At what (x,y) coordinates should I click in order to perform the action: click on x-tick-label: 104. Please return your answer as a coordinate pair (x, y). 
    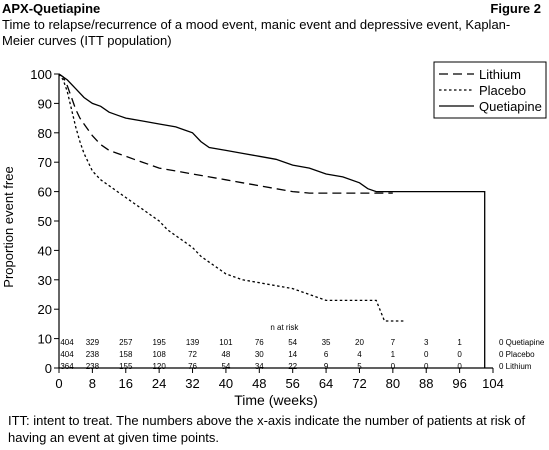
    Looking at the image, I should click on (493, 383).